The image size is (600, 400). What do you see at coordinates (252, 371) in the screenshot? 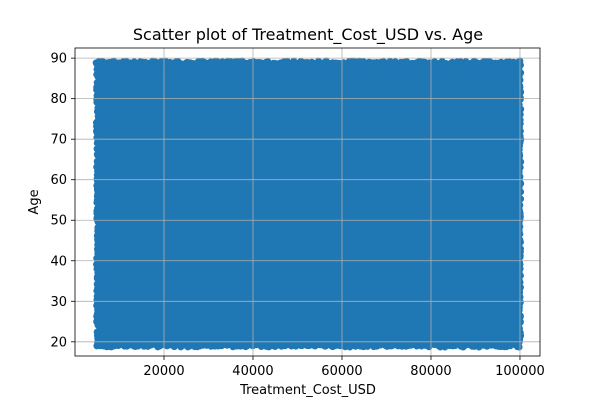
I see `x-tick-label: 40000` at bounding box center [252, 371].